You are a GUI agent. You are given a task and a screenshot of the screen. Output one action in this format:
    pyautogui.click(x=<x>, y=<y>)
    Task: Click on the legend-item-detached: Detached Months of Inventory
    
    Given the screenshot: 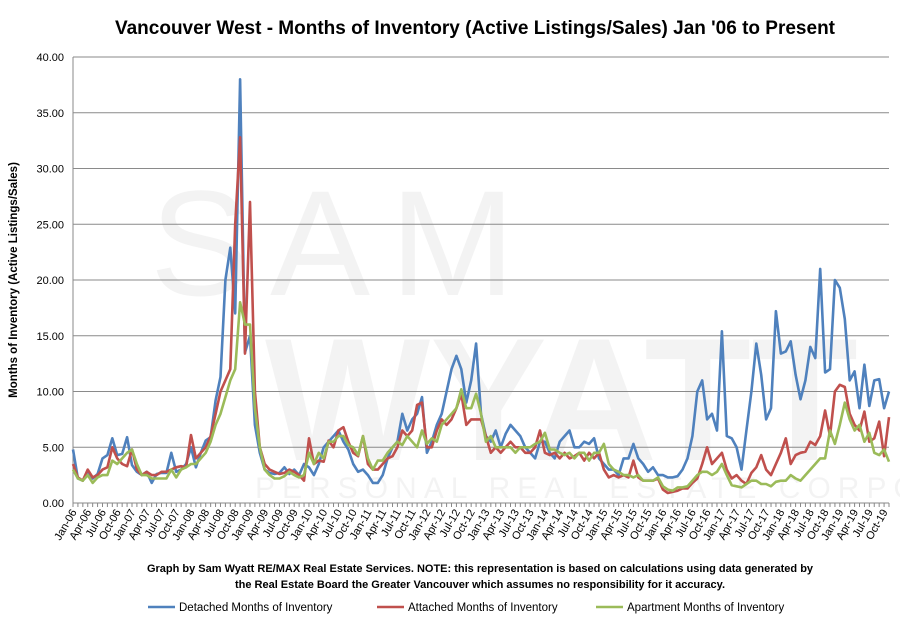 What is the action you would take?
    pyautogui.click(x=240, y=608)
    